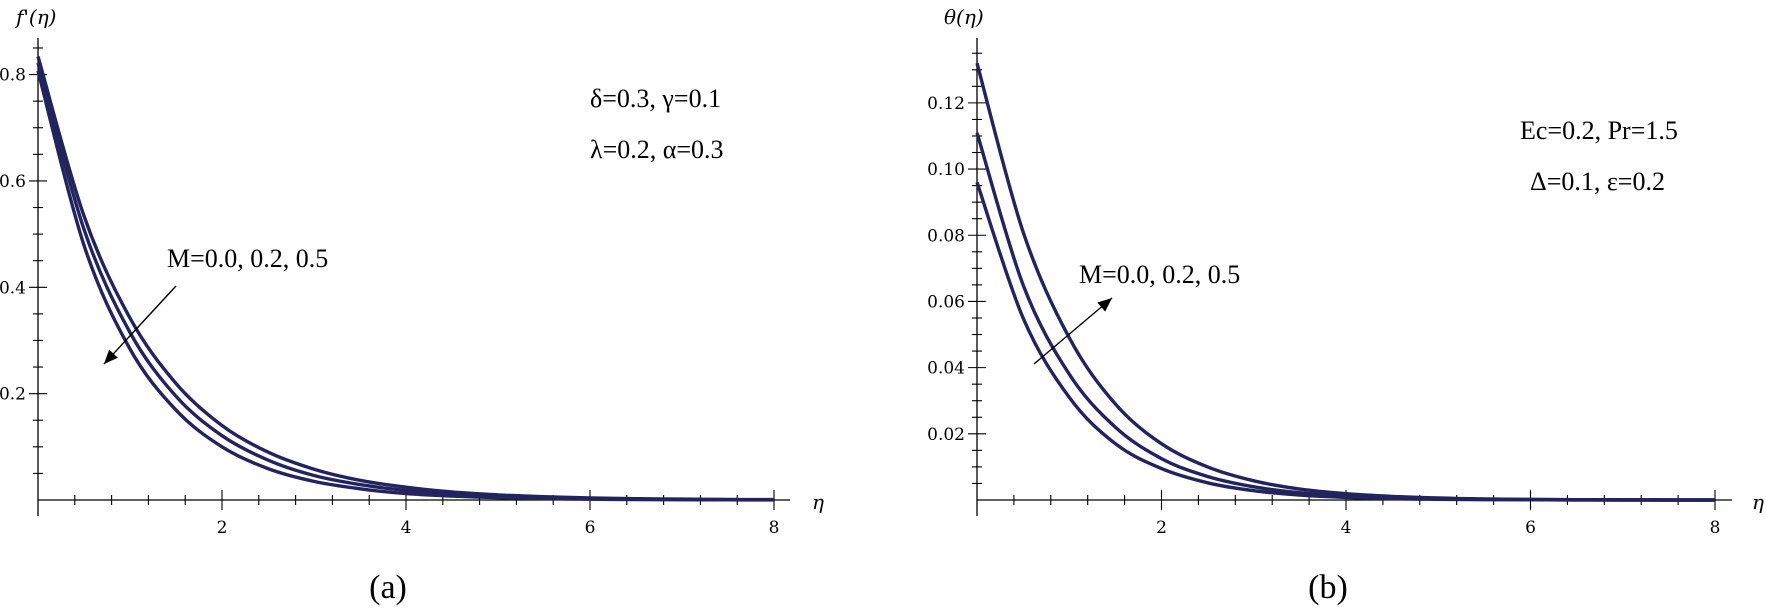 The height and width of the screenshot is (610, 1766). What do you see at coordinates (1328, 587) in the screenshot?
I see `panel-caption: (b)` at bounding box center [1328, 587].